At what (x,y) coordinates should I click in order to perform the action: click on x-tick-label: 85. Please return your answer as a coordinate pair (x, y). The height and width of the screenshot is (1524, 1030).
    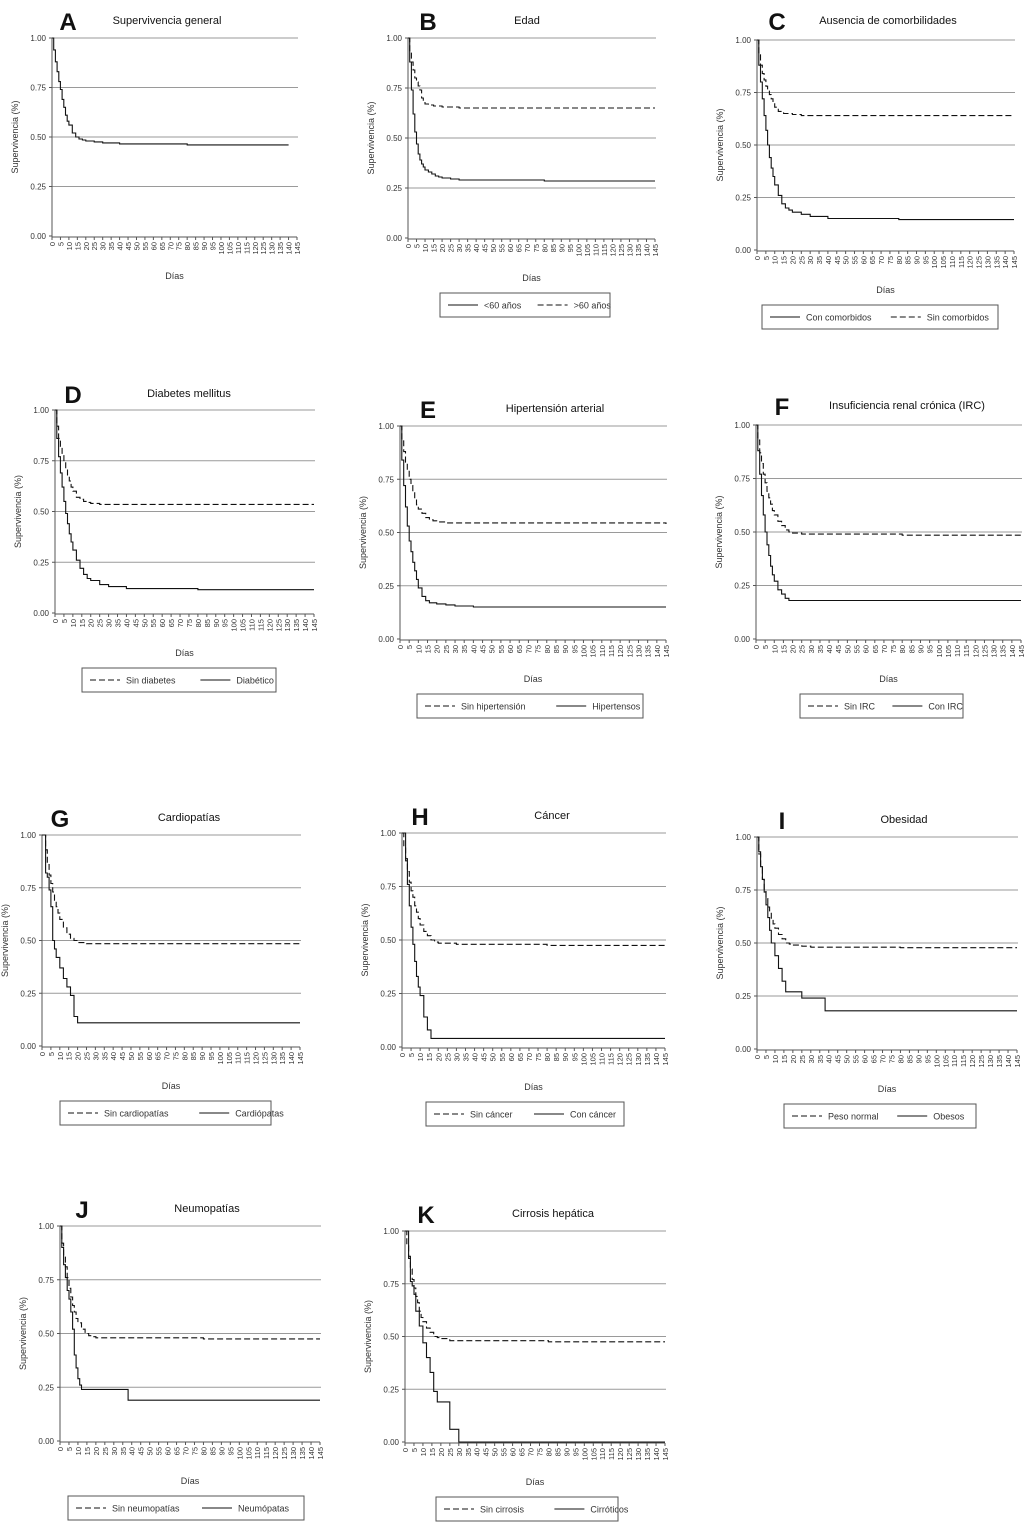
    Looking at the image, I should click on (193, 1056).